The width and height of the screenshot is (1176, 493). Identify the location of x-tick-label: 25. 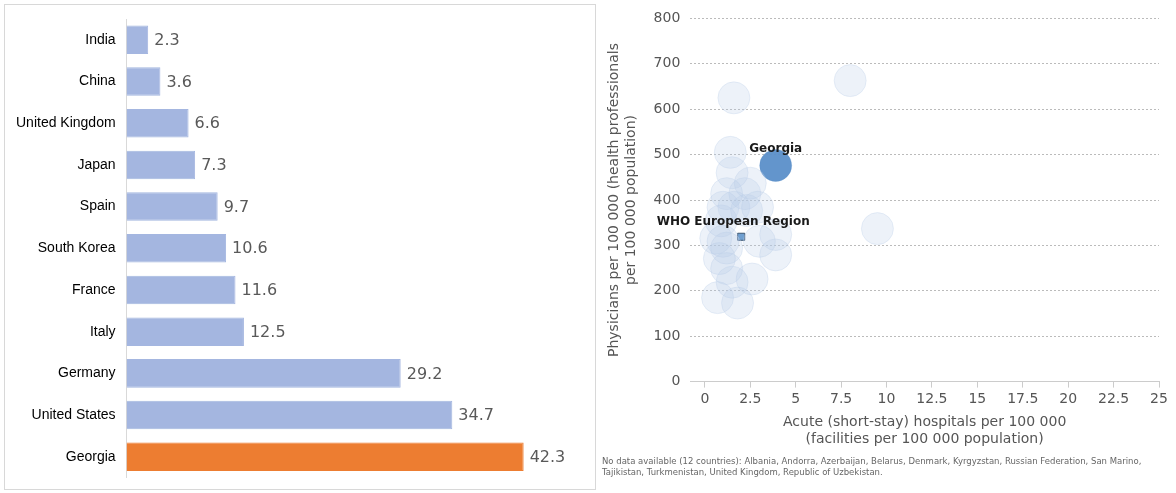
(1159, 397).